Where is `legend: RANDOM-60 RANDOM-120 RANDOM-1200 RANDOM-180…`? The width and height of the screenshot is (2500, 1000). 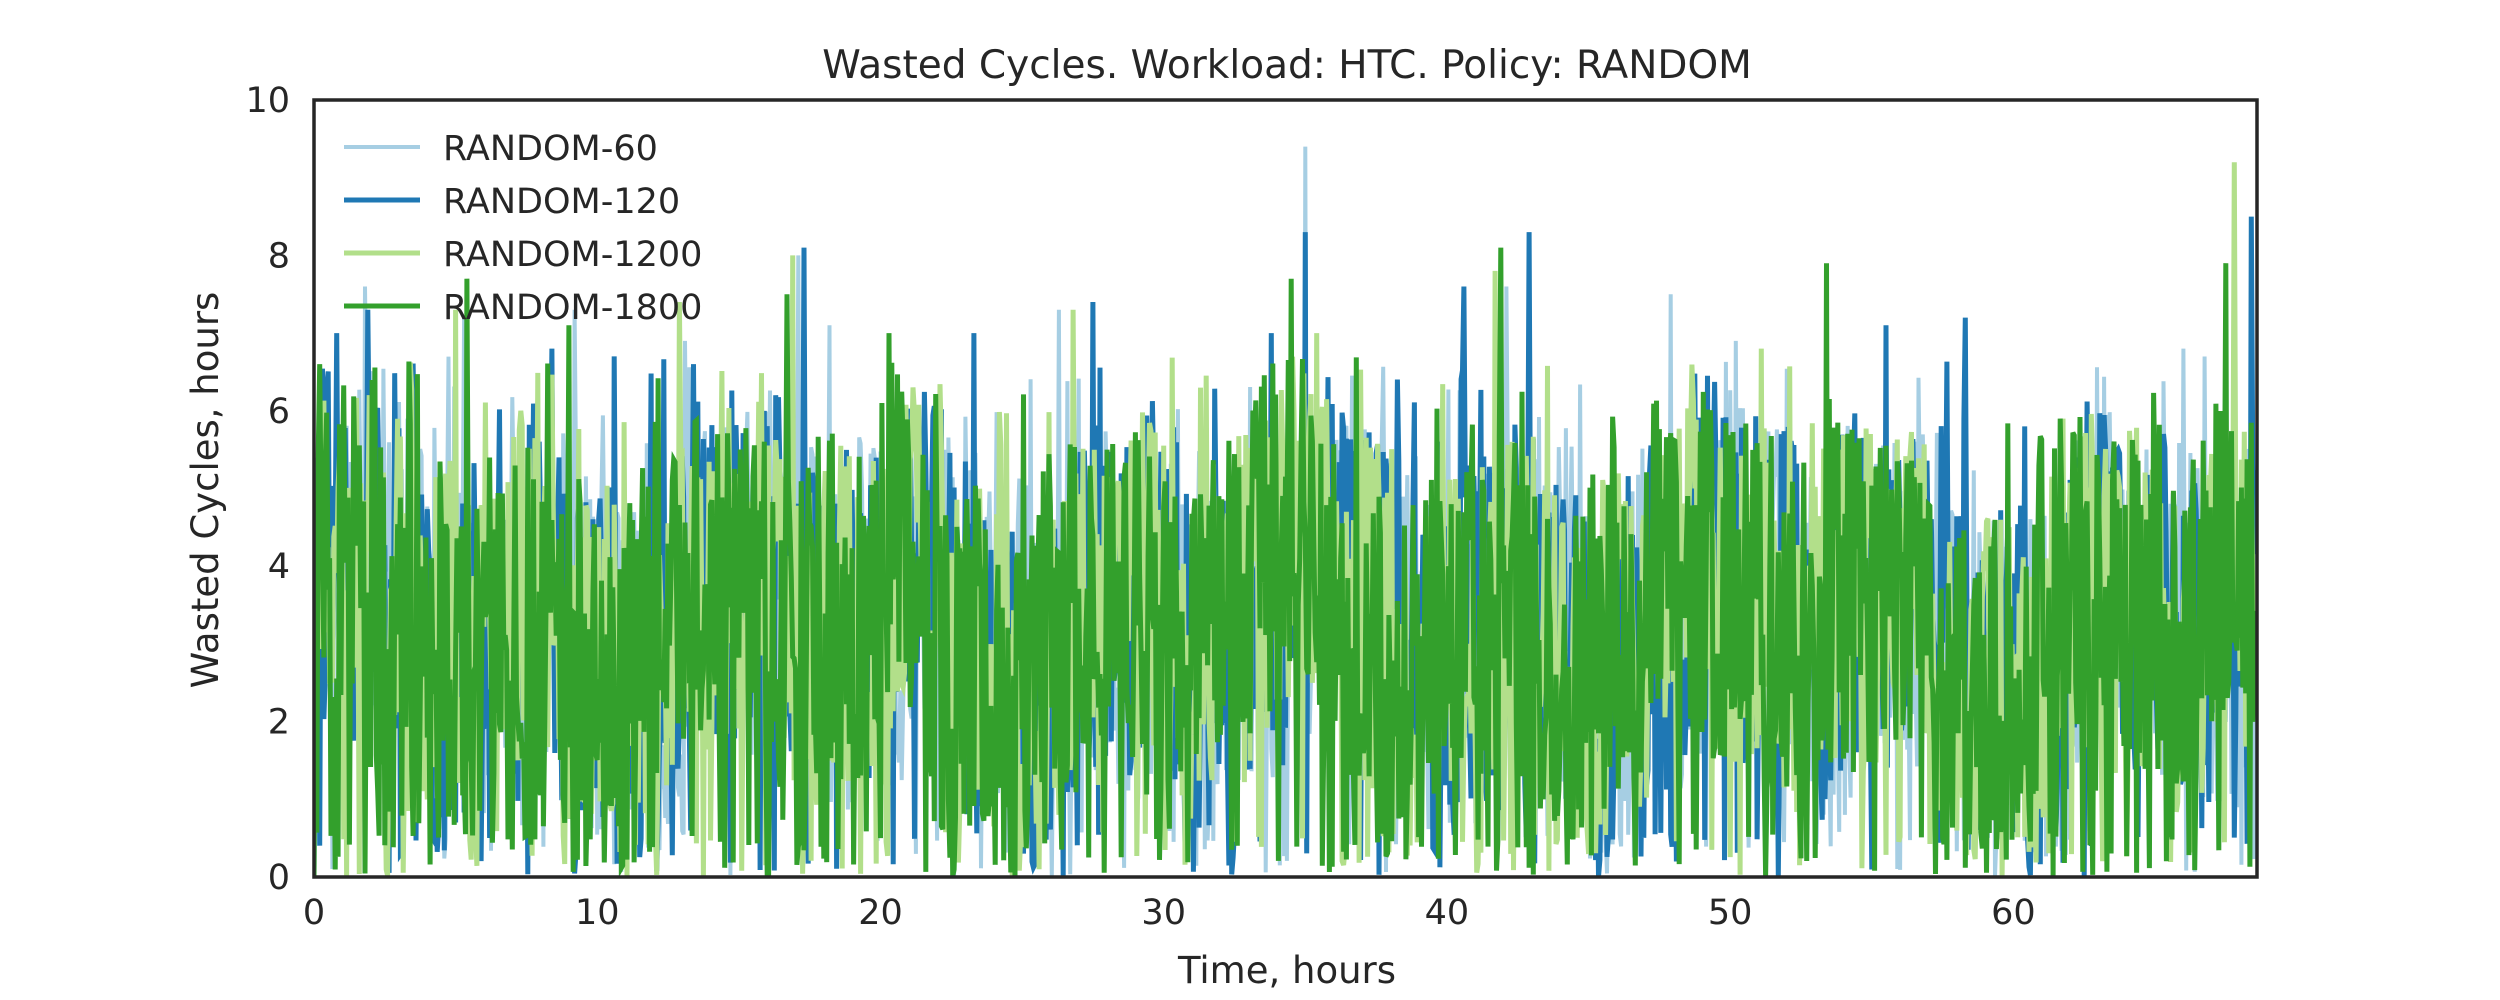 legend: RANDOM-60 RANDOM-120 RANDOM-1200 RANDOM-180… is located at coordinates (523, 228).